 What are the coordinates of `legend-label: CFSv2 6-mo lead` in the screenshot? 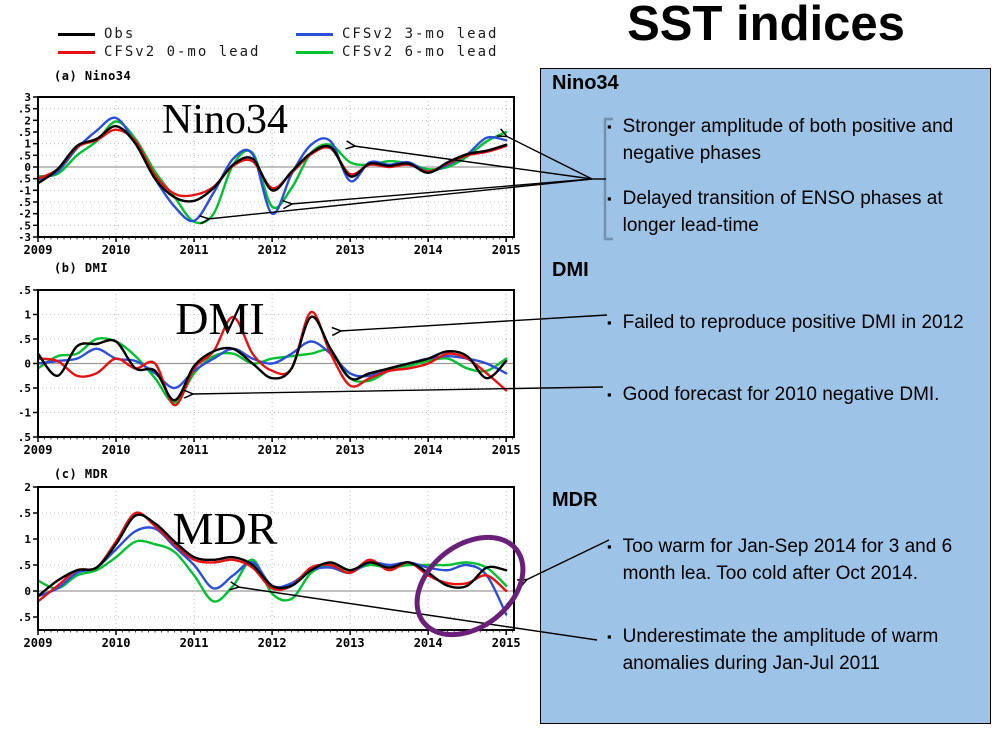 It's located at (420, 52).